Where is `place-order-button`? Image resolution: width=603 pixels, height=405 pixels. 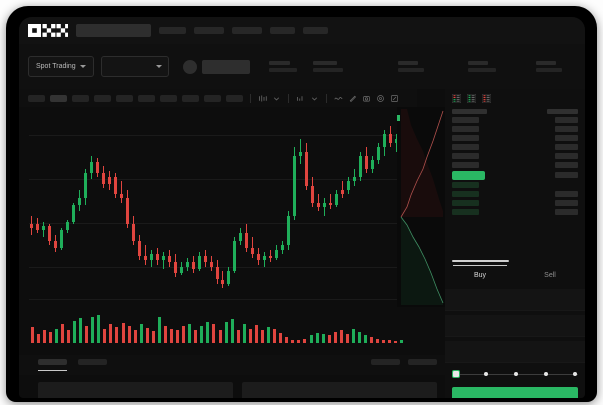 place-order-button is located at coordinates (515, 392).